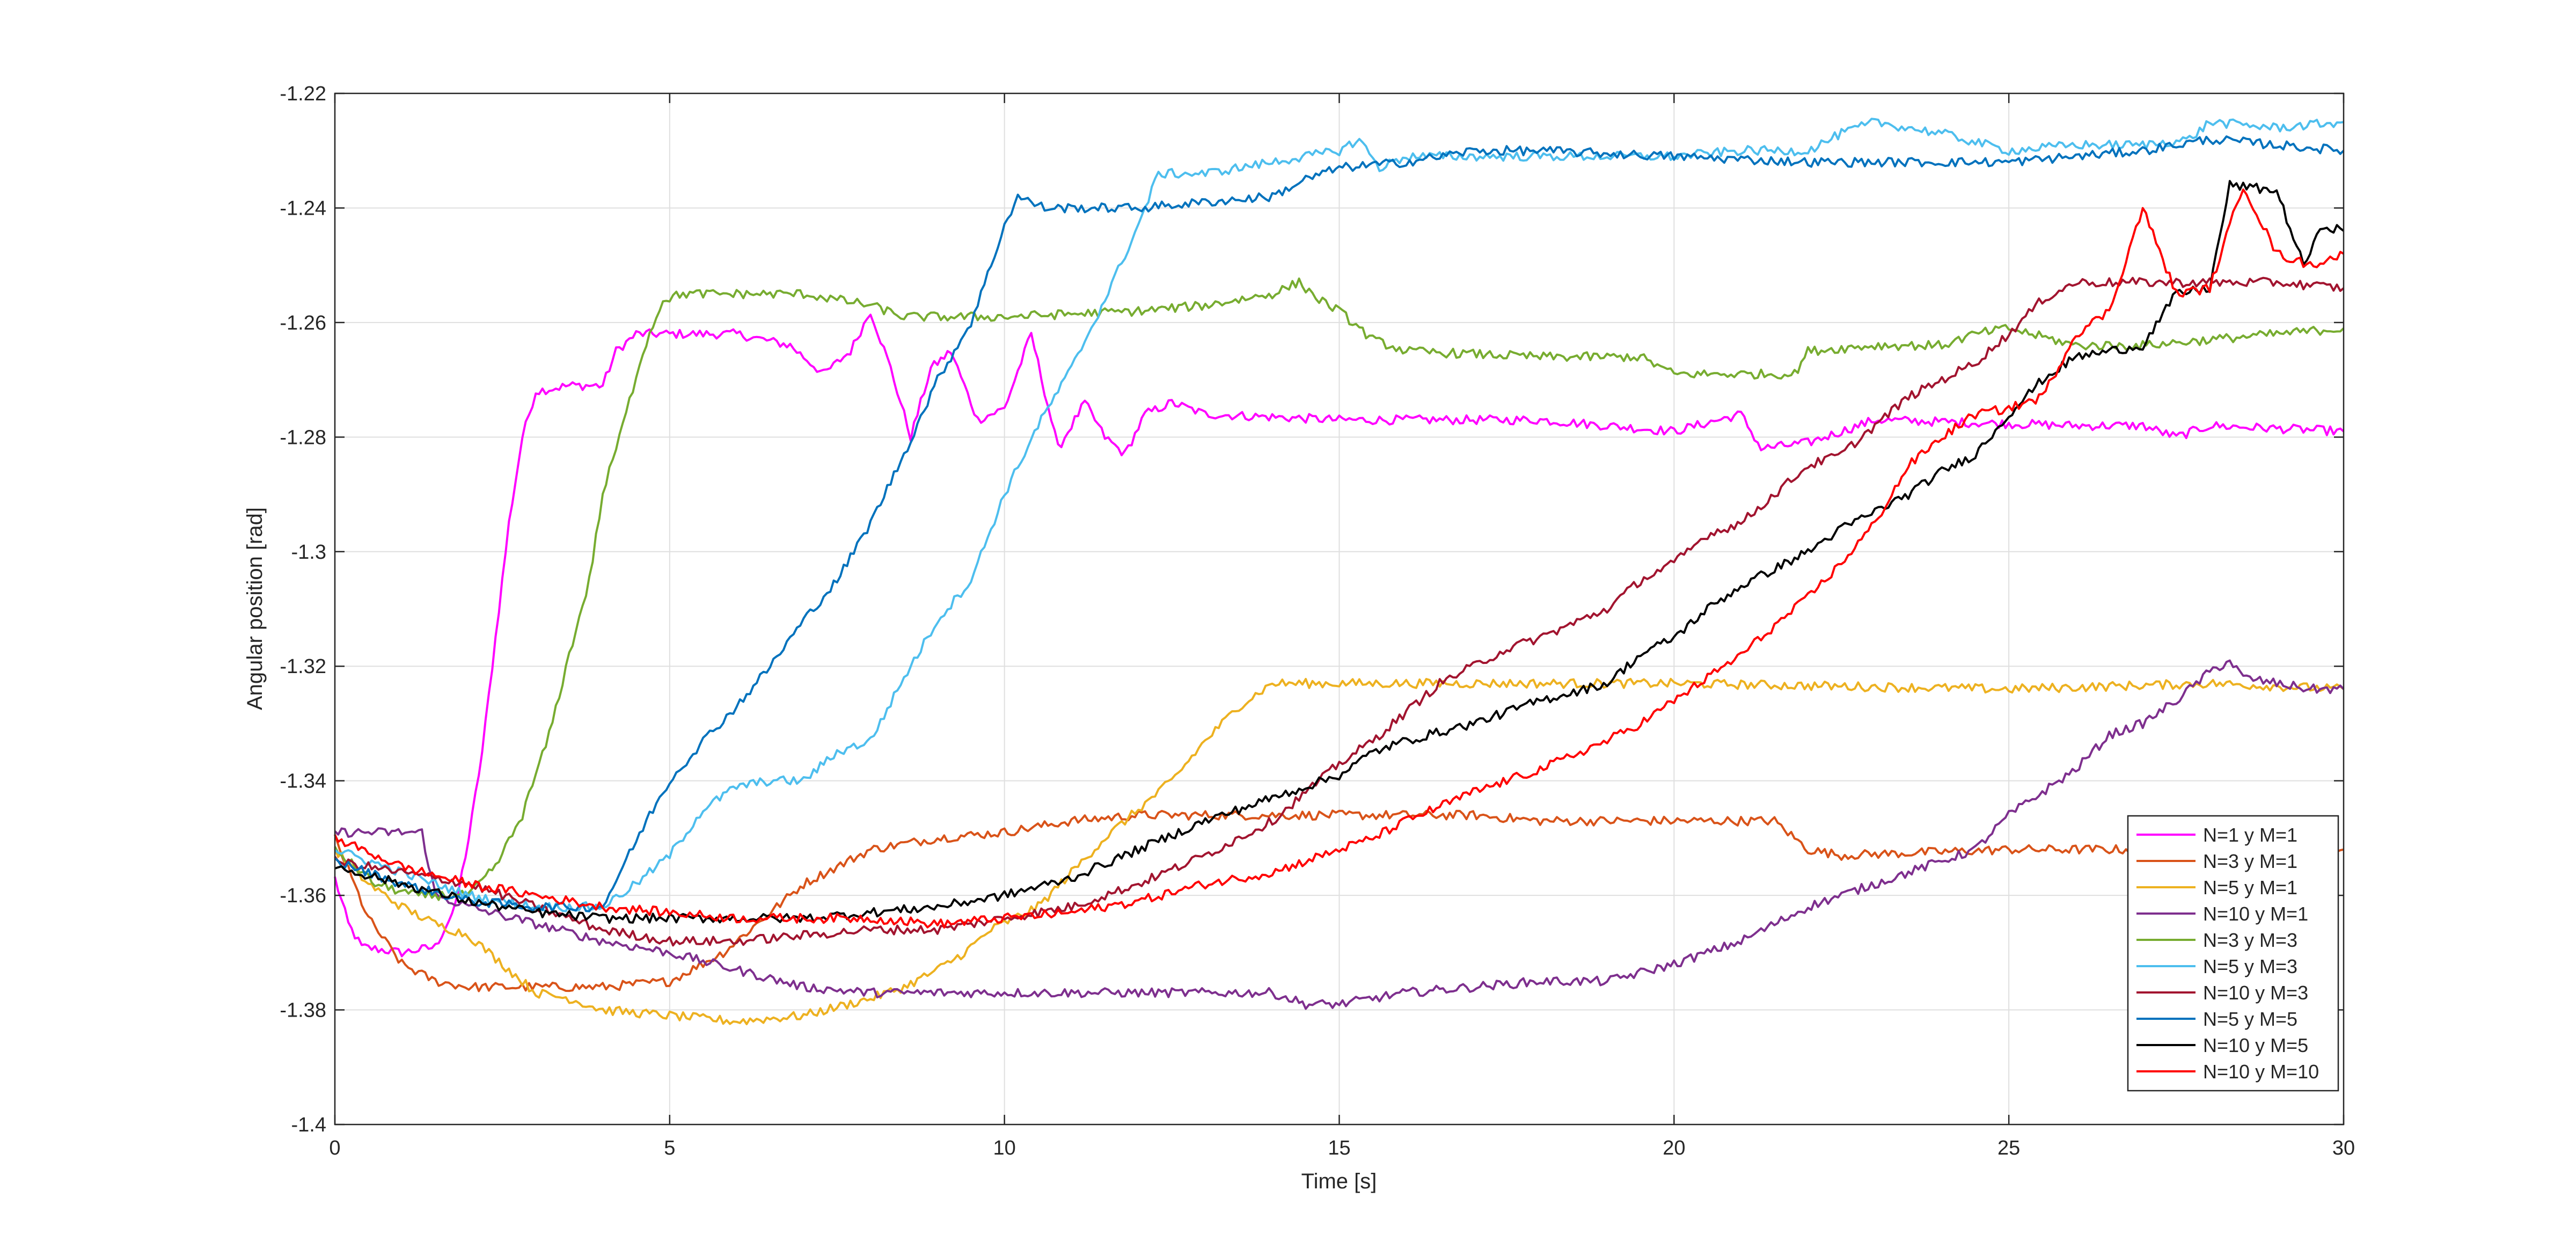  What do you see at coordinates (2255, 914) in the screenshot?
I see `legend-entry: N=10 y M=1` at bounding box center [2255, 914].